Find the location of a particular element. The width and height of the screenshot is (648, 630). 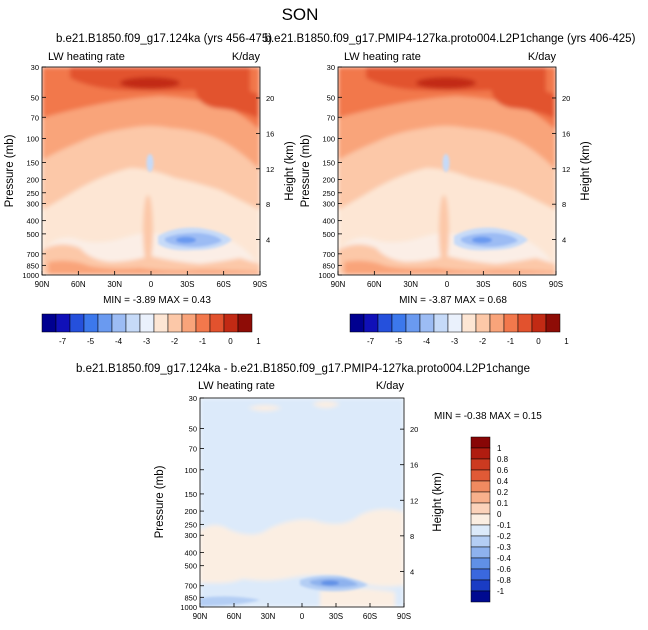

colorbar-2: -7 -5 -4 -3 -2 -1 0 1 is located at coordinates (459, 329).